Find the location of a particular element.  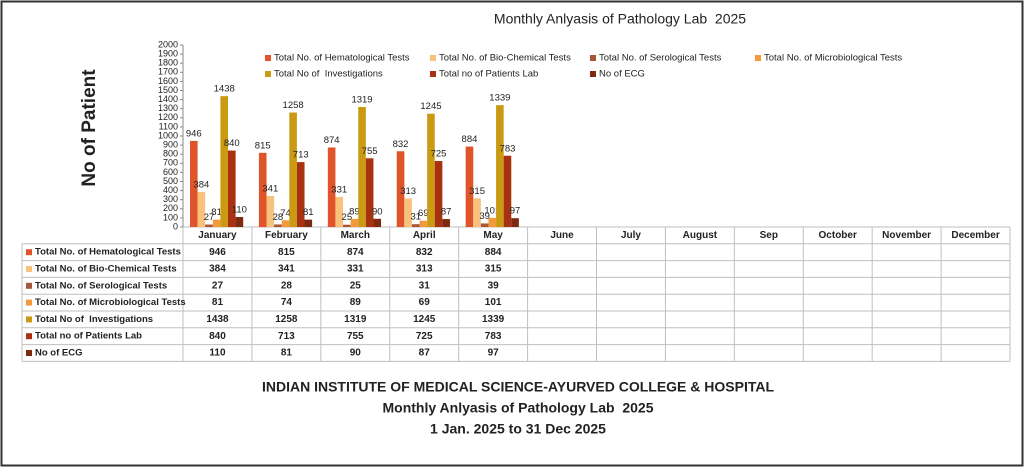

data-label: 90 is located at coordinates (377, 211).